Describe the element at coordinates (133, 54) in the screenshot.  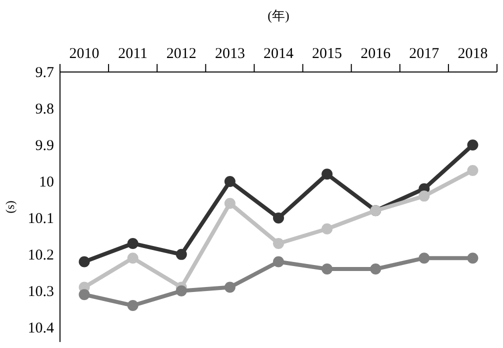
I see `x-tick-label: 2011` at that location.